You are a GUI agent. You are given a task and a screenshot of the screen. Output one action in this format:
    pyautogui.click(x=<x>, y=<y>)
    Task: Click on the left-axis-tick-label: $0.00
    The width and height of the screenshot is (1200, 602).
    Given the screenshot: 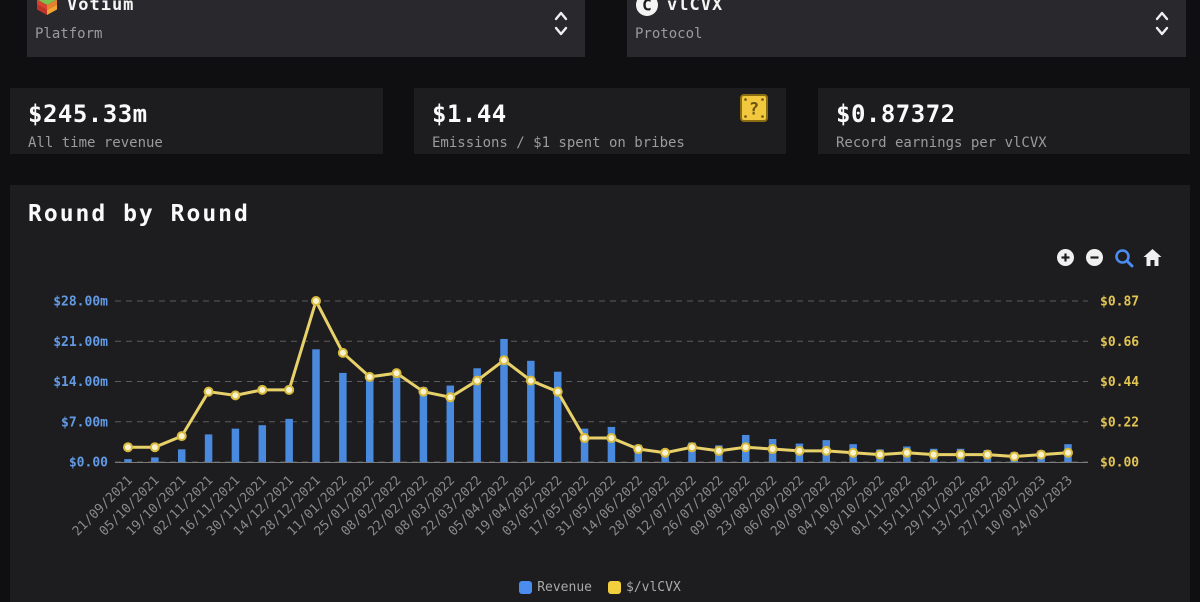 What is the action you would take?
    pyautogui.click(x=88, y=463)
    